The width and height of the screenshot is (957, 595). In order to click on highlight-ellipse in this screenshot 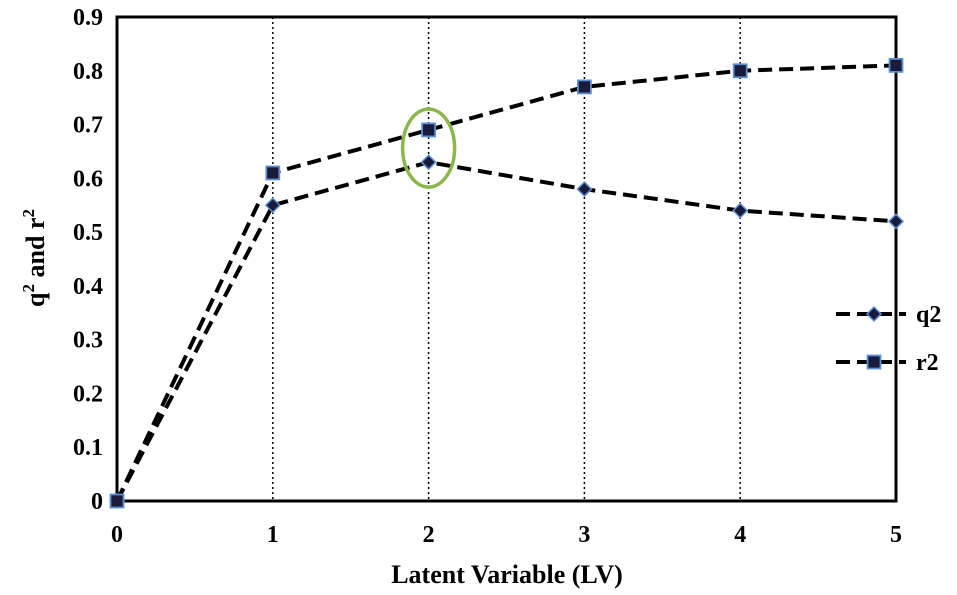, I will do `click(428, 148)`.